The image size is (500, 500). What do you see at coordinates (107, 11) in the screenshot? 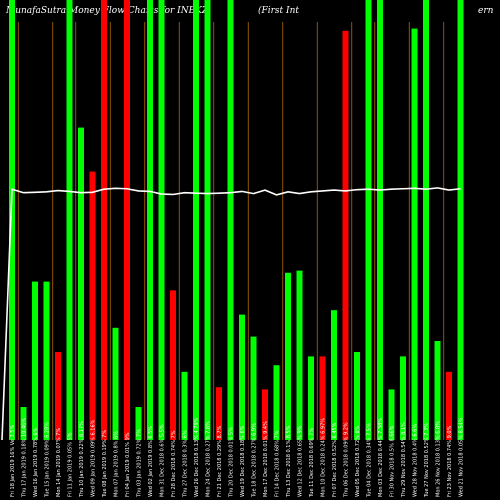
I see `chart-title-left: MunafaSutra Money Flow Charts for INBKZ` at bounding box center [107, 11].